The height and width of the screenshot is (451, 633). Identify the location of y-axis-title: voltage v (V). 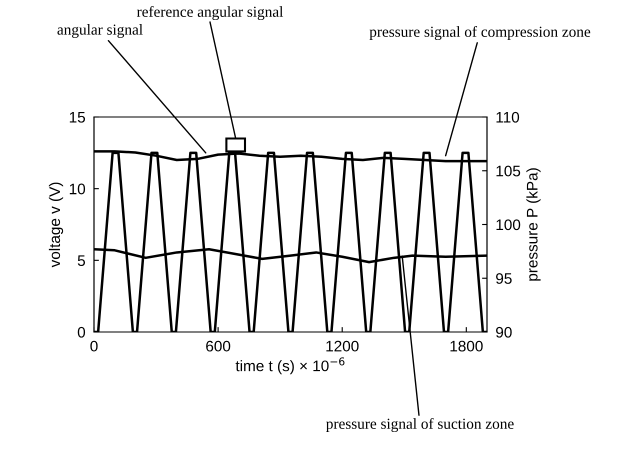
(56, 225).